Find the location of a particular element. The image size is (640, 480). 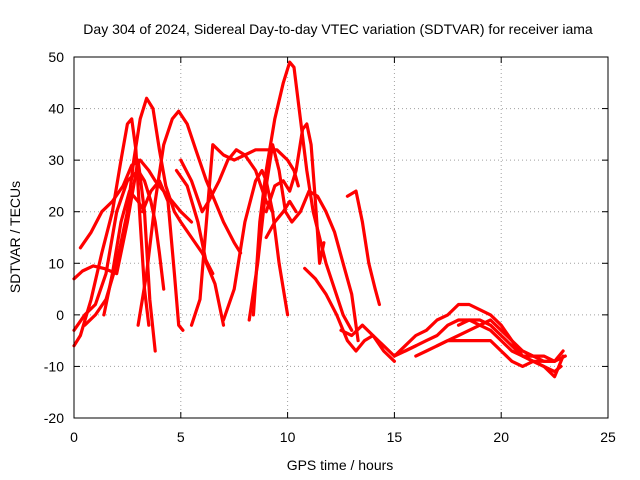

series-s17 is located at coordinates (349, 314).